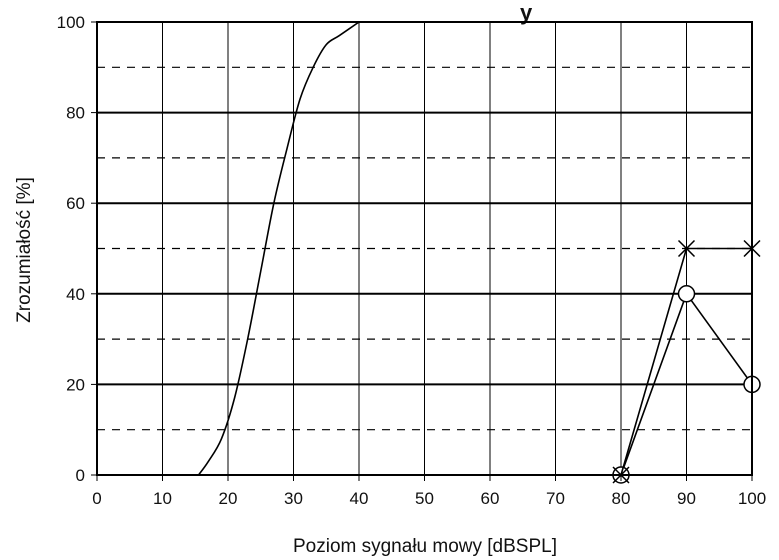  What do you see at coordinates (526, 12) in the screenshot?
I see `chart-title: y` at bounding box center [526, 12].